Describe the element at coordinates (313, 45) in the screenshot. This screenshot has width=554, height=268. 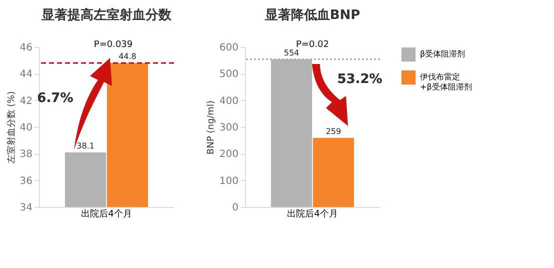
I see `annotation: P=0.02` at that location.